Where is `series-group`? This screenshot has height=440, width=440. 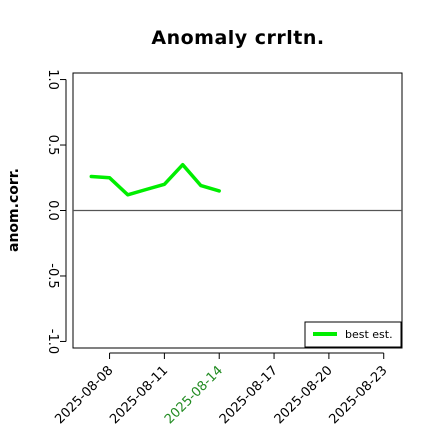
series-group is located at coordinates (155, 179).